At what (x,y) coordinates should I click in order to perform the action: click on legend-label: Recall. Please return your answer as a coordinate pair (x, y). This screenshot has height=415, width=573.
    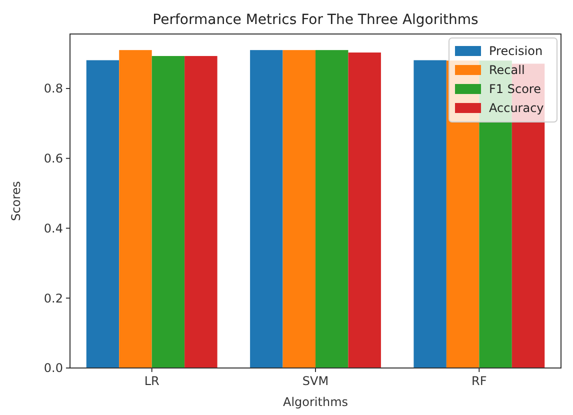
    Looking at the image, I should click on (507, 70).